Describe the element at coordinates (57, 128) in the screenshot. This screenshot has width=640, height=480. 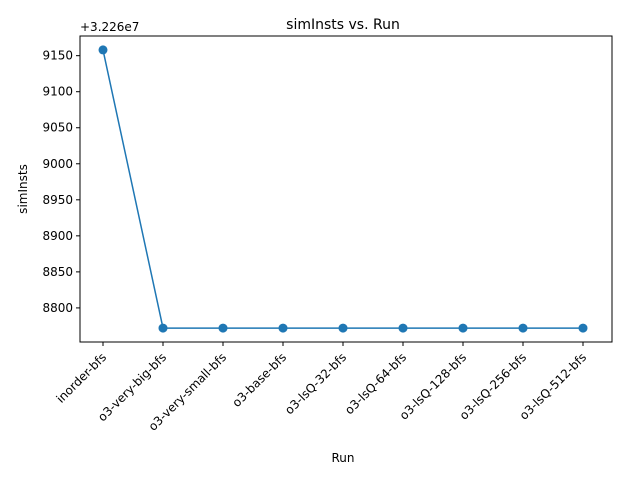
I see `y-tick-label: 9050` at that location.